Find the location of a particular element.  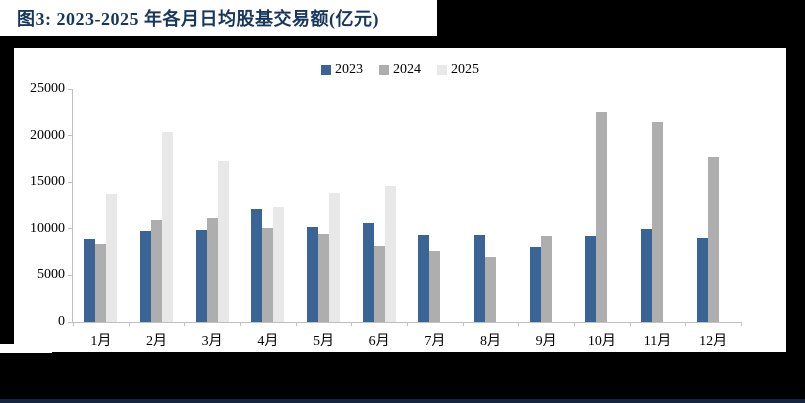

bar-2023-3月 is located at coordinates (201, 275).